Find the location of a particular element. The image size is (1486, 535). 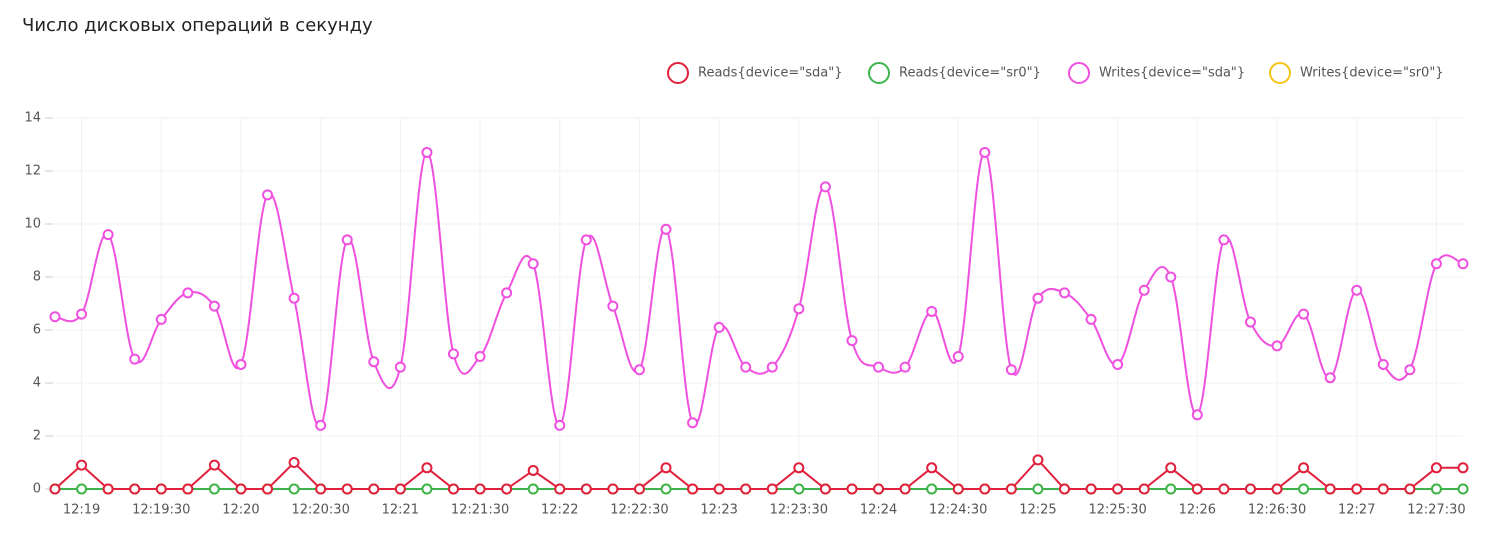

x-tick-label: 12:19:30 is located at coordinates (161, 510).